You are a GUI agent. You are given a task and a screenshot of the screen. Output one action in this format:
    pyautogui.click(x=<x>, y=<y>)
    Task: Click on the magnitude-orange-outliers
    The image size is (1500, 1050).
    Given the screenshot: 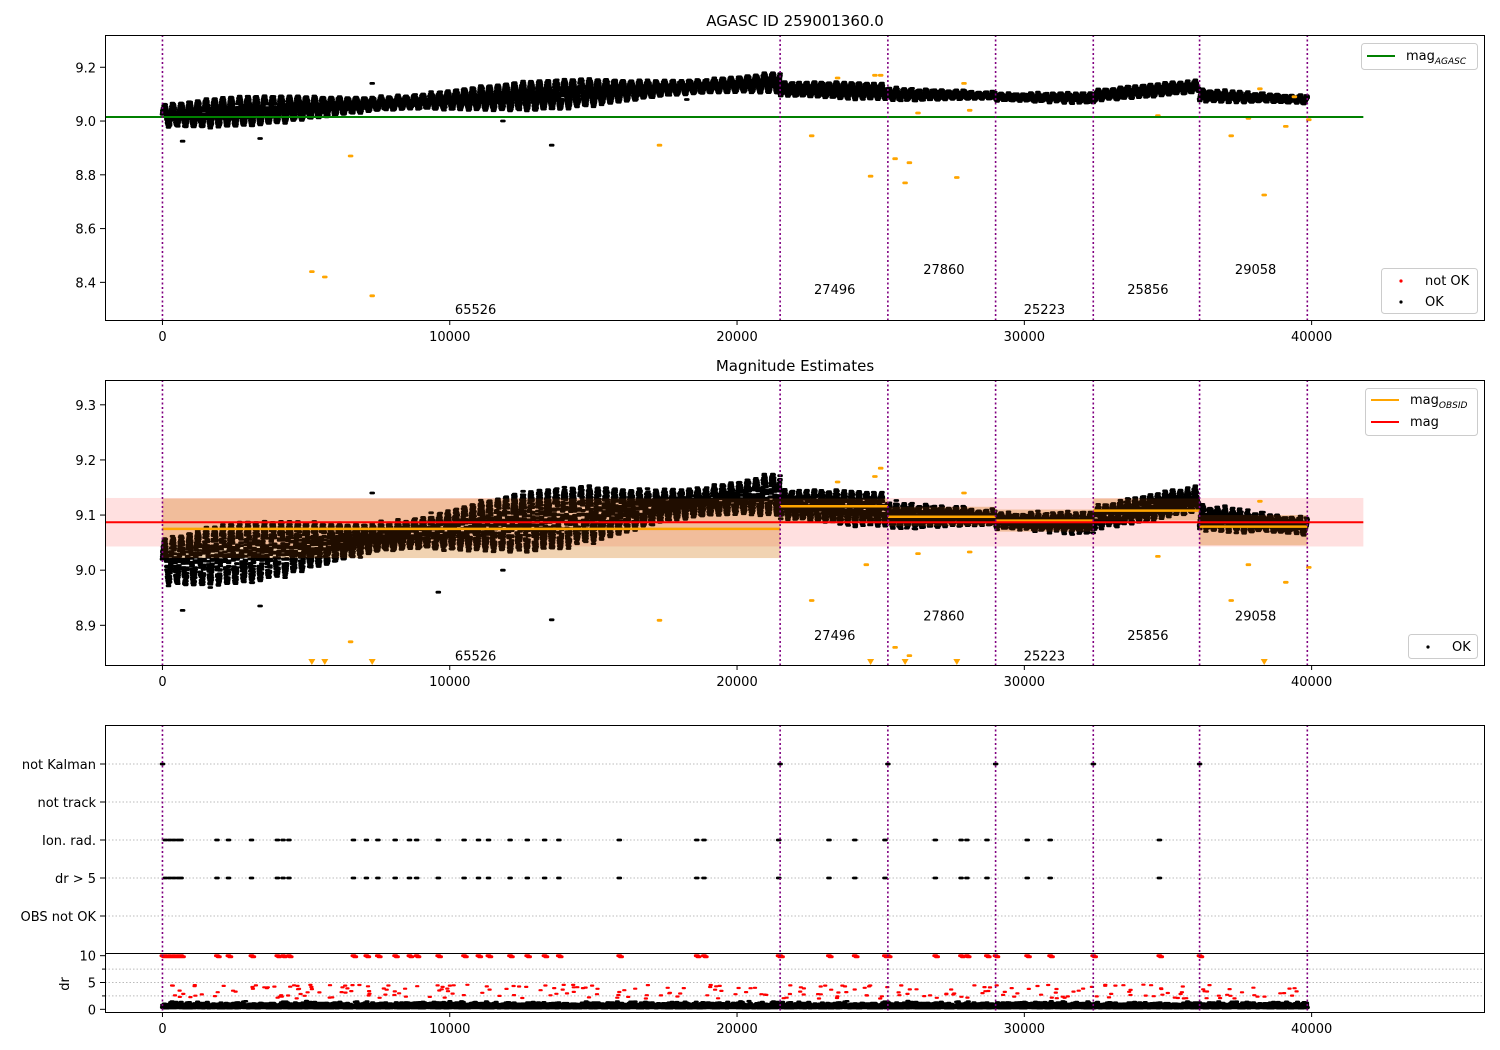 What is the action you would take?
    pyautogui.click(x=829, y=561)
    